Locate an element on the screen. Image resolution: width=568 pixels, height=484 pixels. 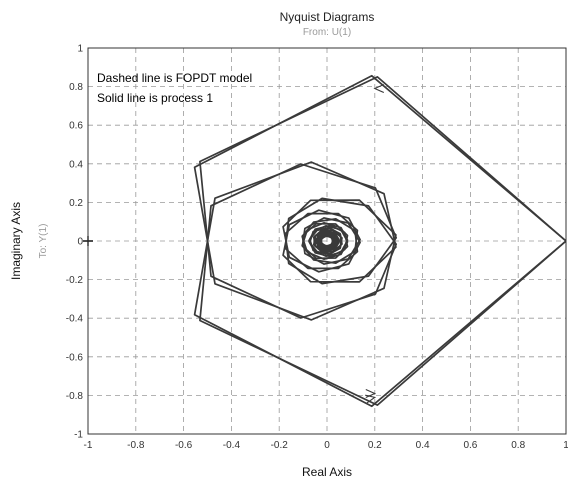
y-tick-label: 0 is located at coordinates (80, 242).